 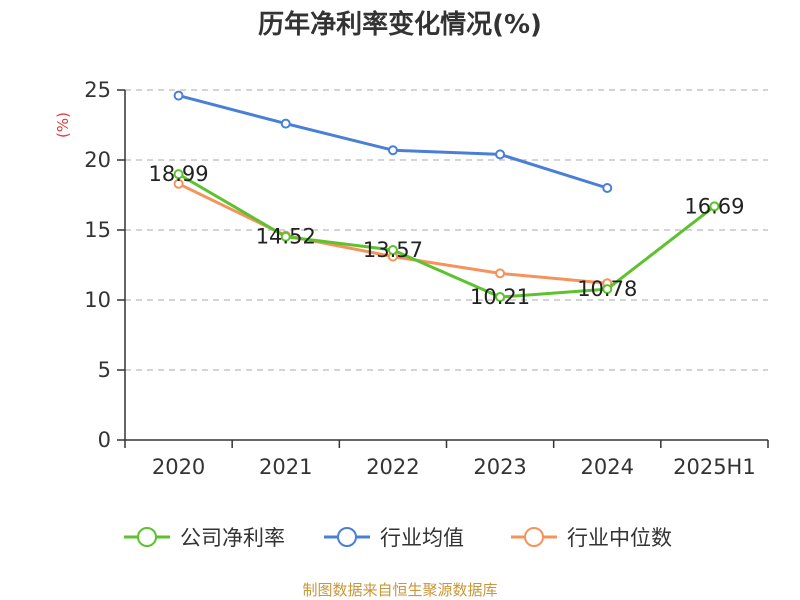 I want to click on x-tick-label: 2021, so click(x=285, y=467).